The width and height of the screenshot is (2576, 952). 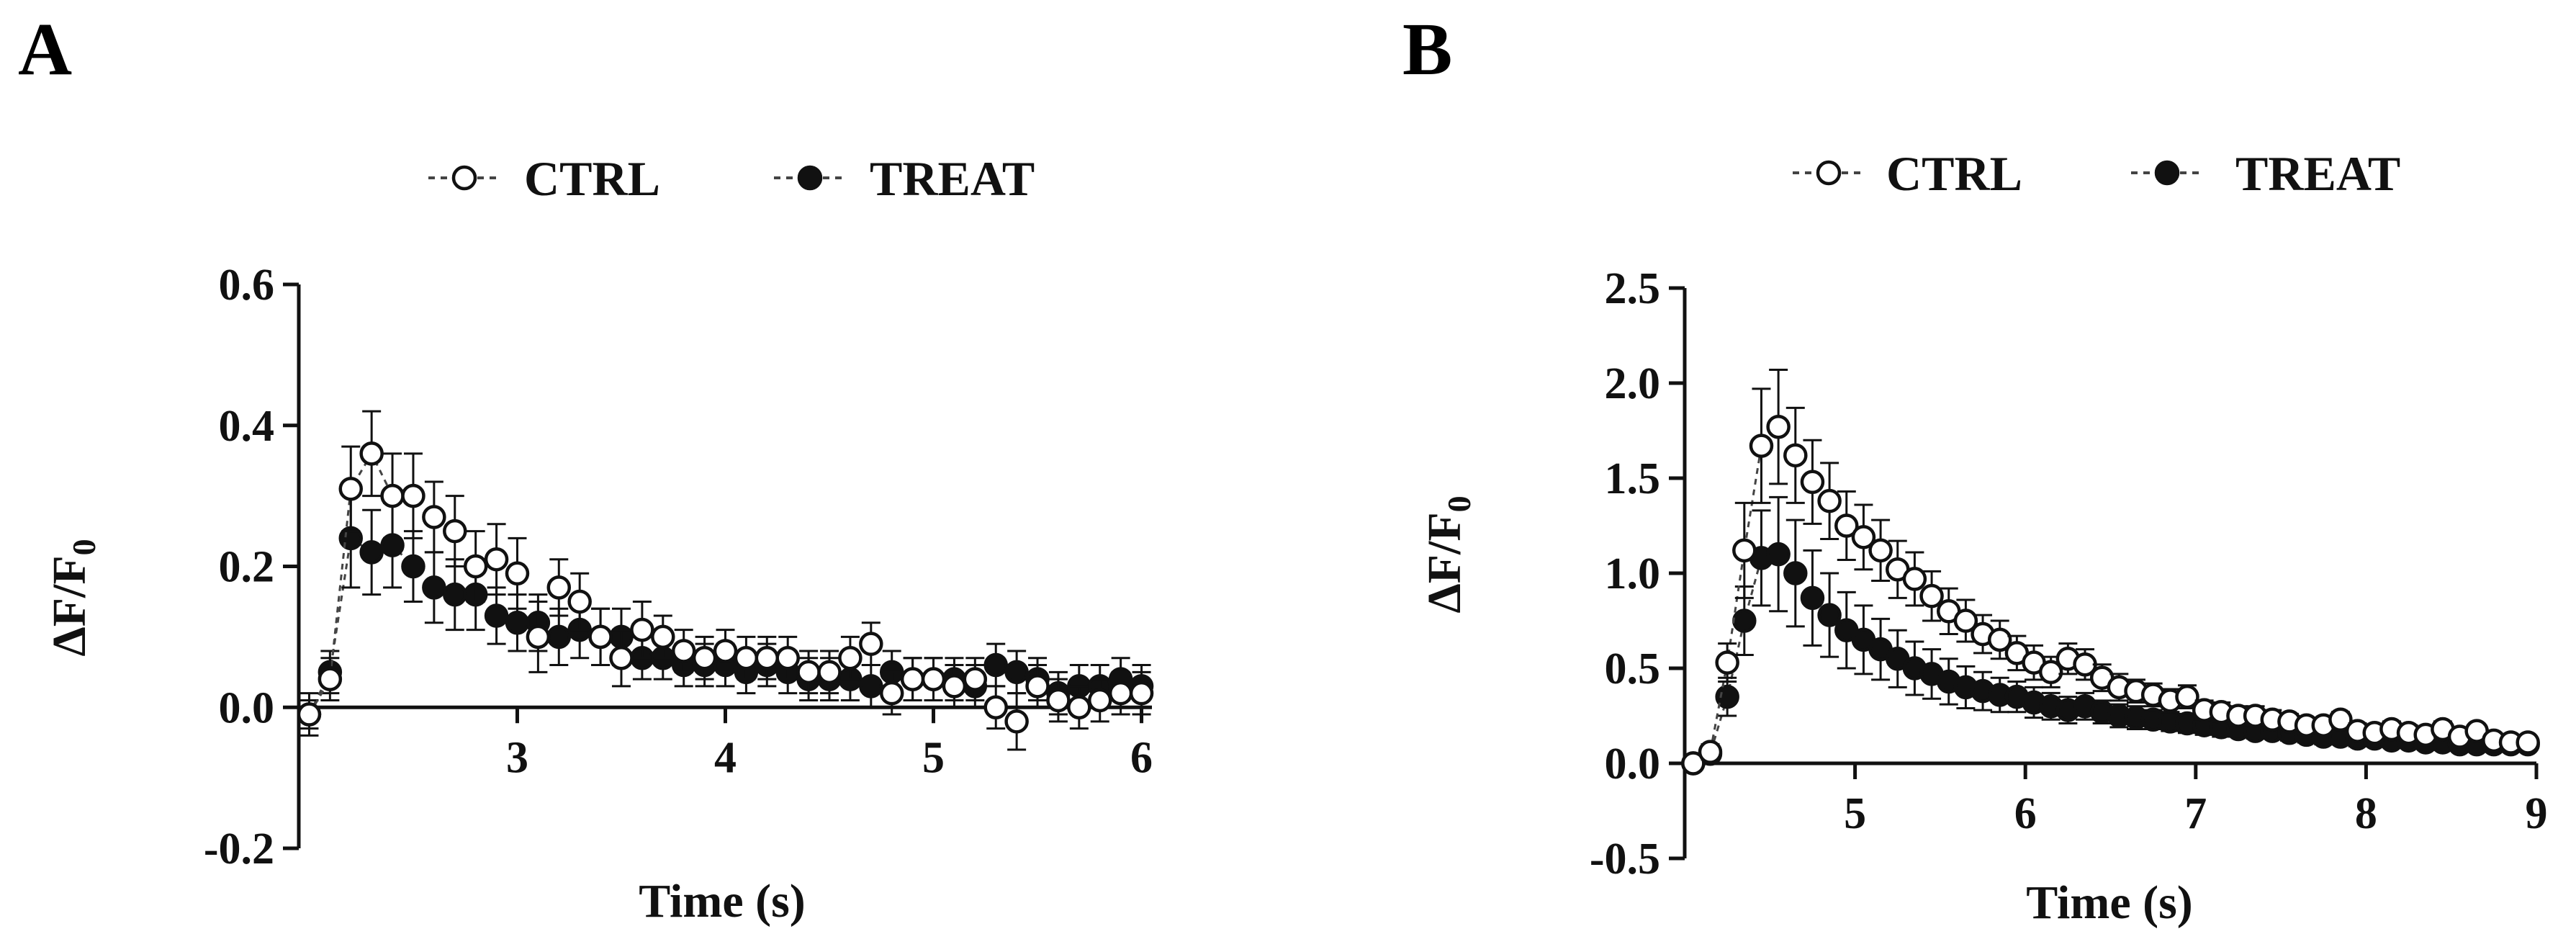 What do you see at coordinates (1829, 173) in the screenshot?
I see `legend-b-ctrl-marker` at bounding box center [1829, 173].